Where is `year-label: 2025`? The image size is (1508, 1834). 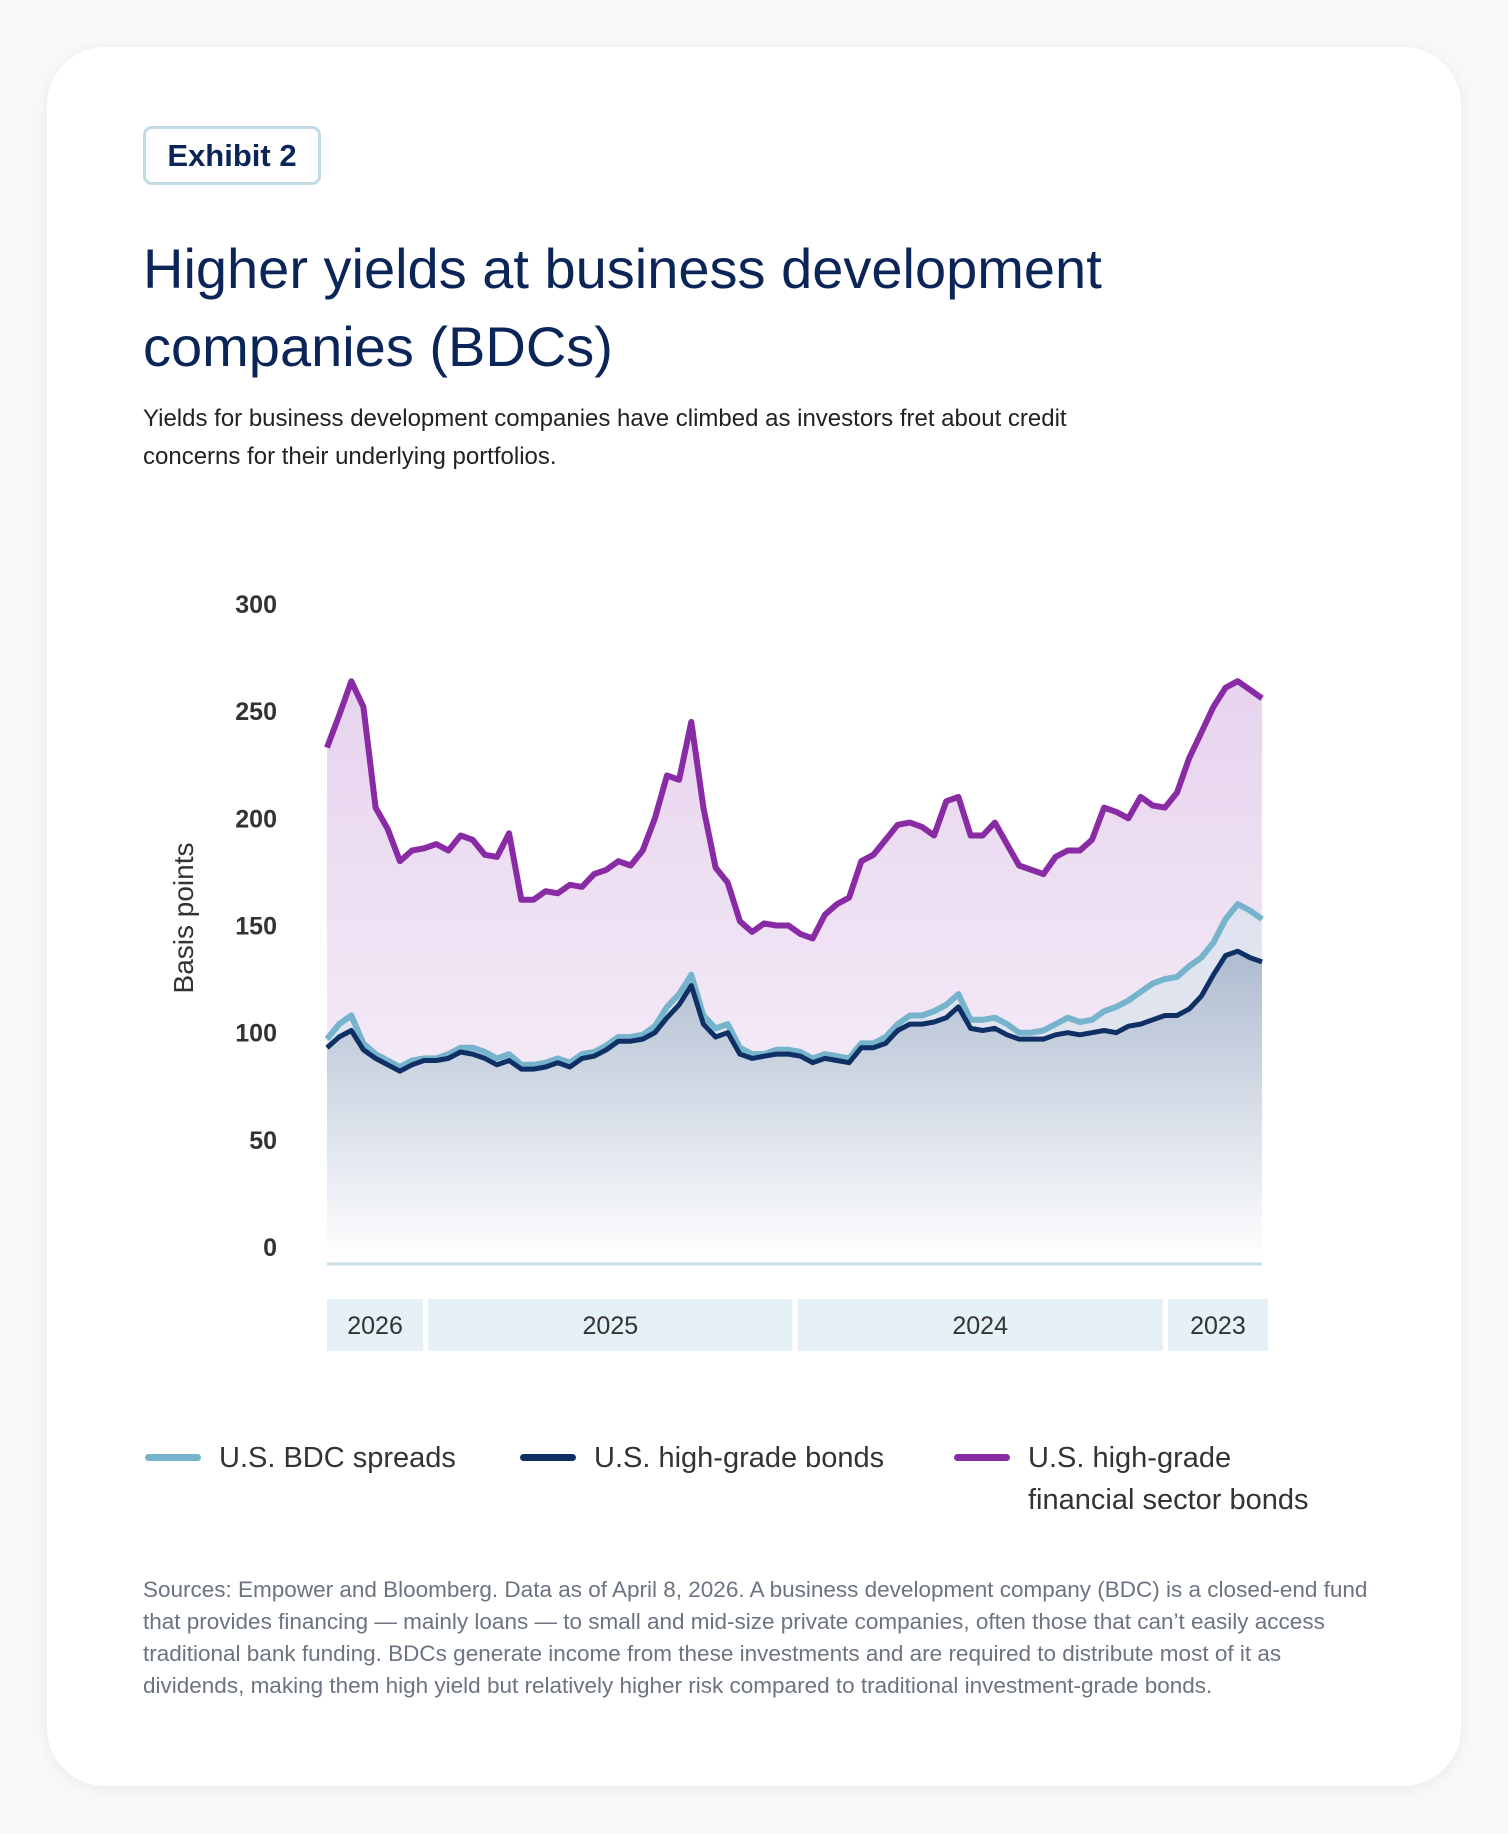
year-label: 2025 is located at coordinates (611, 1326).